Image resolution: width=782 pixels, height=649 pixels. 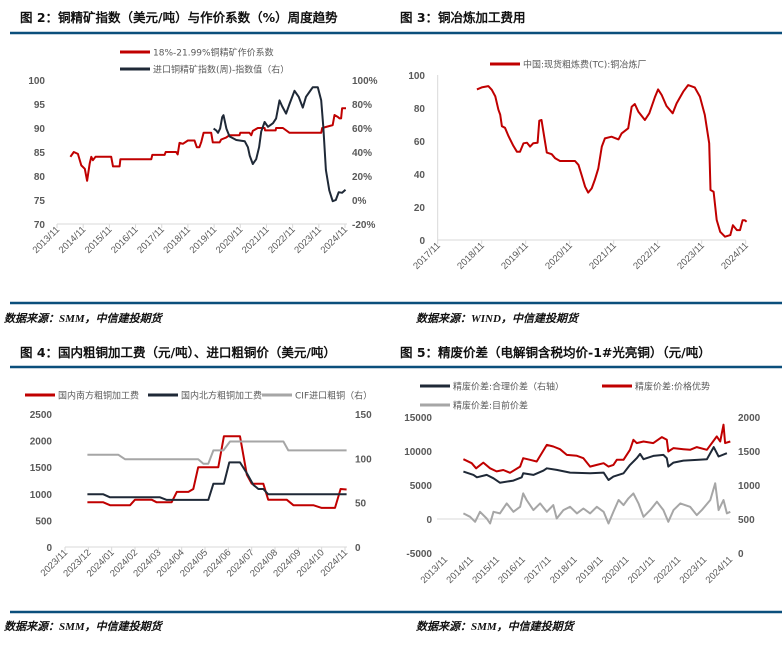 I want to click on y-tick-label: 40, so click(x=420, y=175).